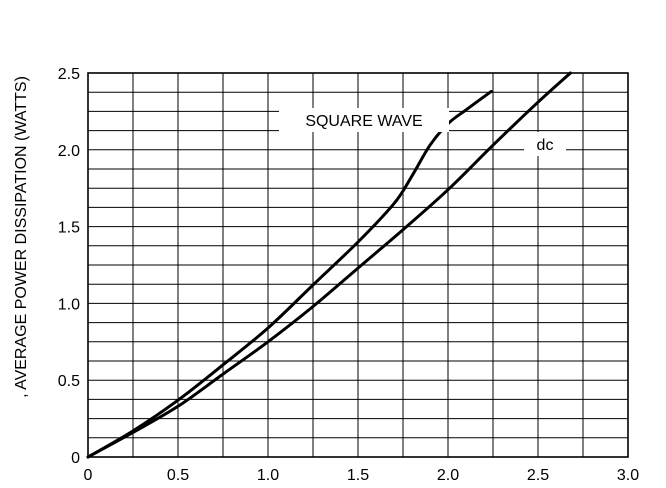 Image resolution: width=666 pixels, height=488 pixels. I want to click on y-tick-label: 1.5, so click(69, 228).